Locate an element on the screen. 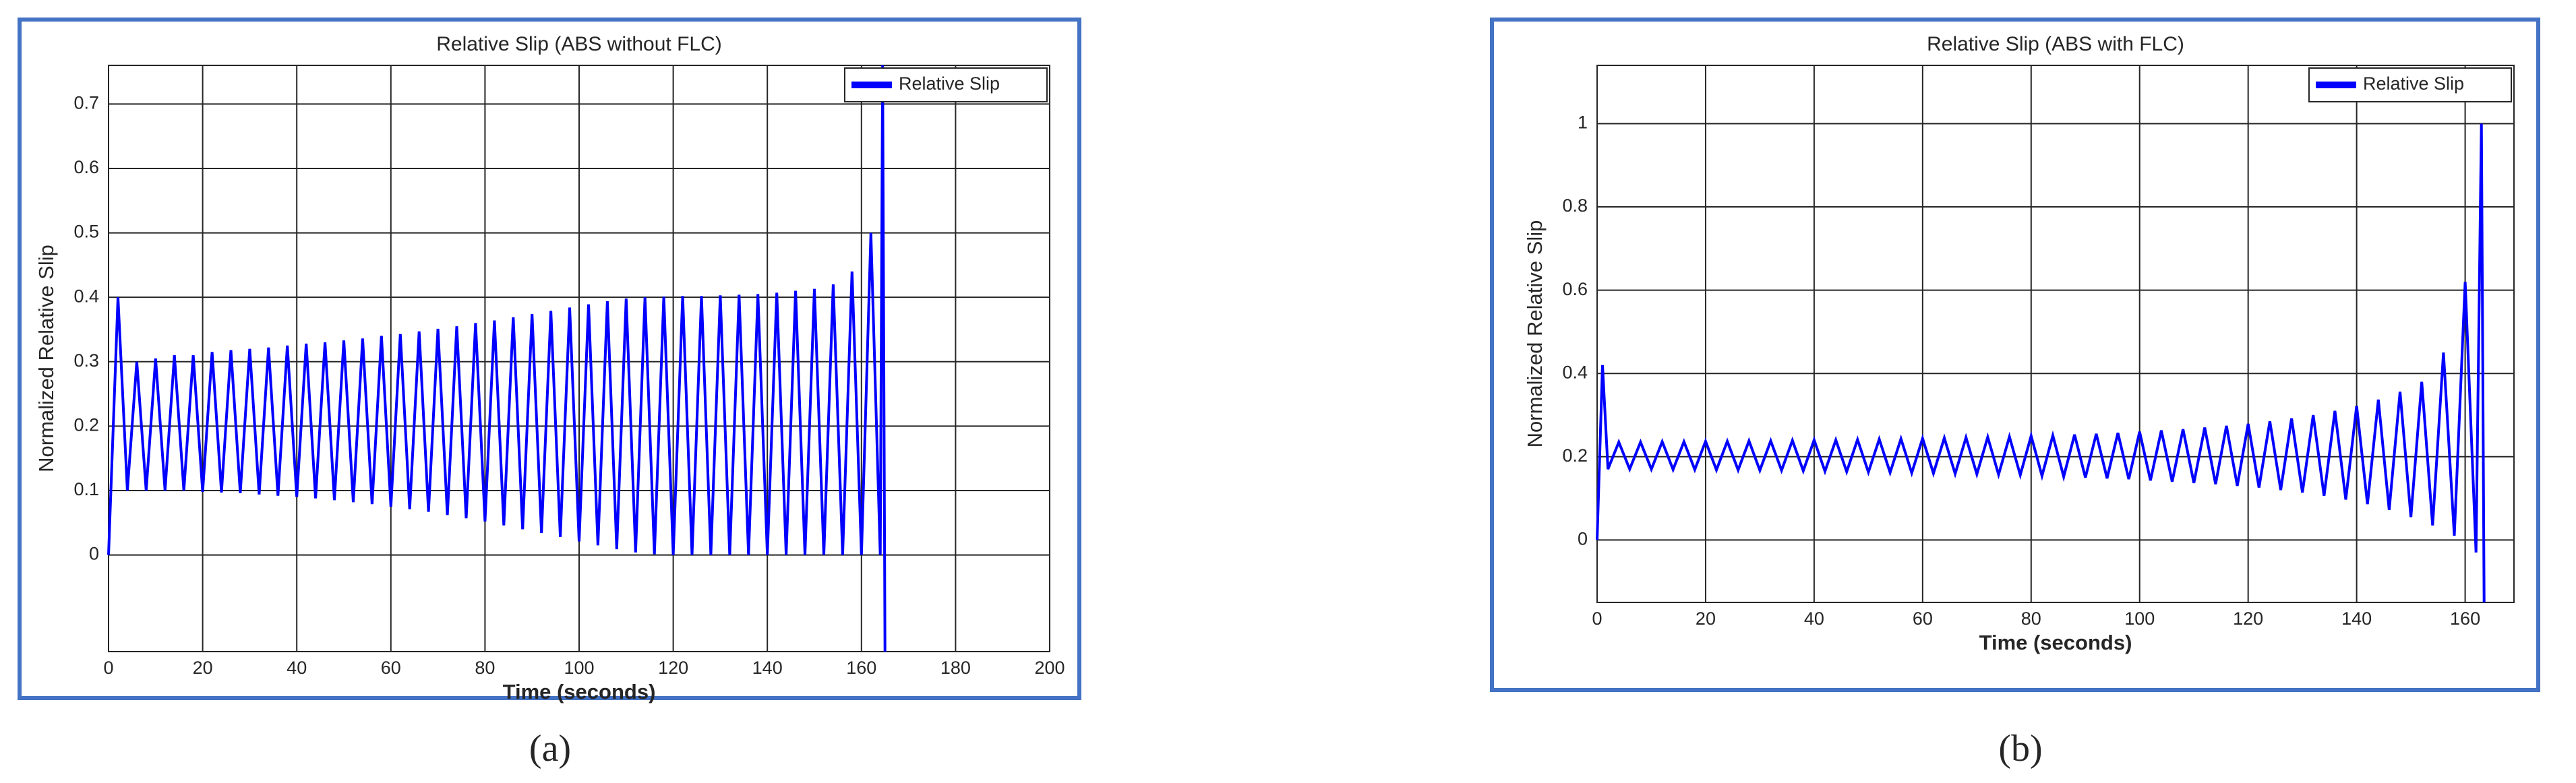 The height and width of the screenshot is (783, 2576). x-tick-label: 180 is located at coordinates (955, 668).